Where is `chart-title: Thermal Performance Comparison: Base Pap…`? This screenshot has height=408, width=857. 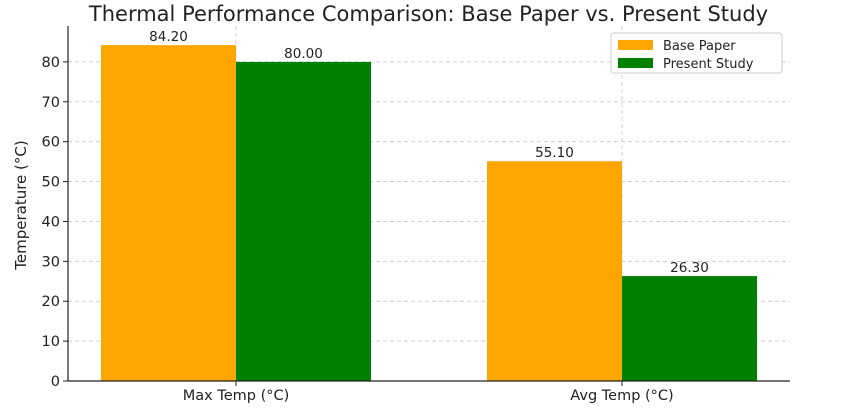 chart-title: Thermal Performance Comparison: Base Pap… is located at coordinates (428, 14).